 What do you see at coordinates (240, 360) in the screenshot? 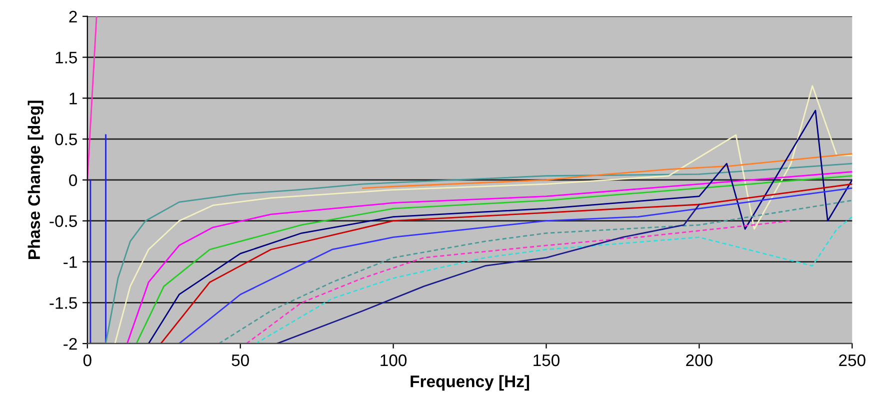
I see `x-tick-label: 50` at bounding box center [240, 360].